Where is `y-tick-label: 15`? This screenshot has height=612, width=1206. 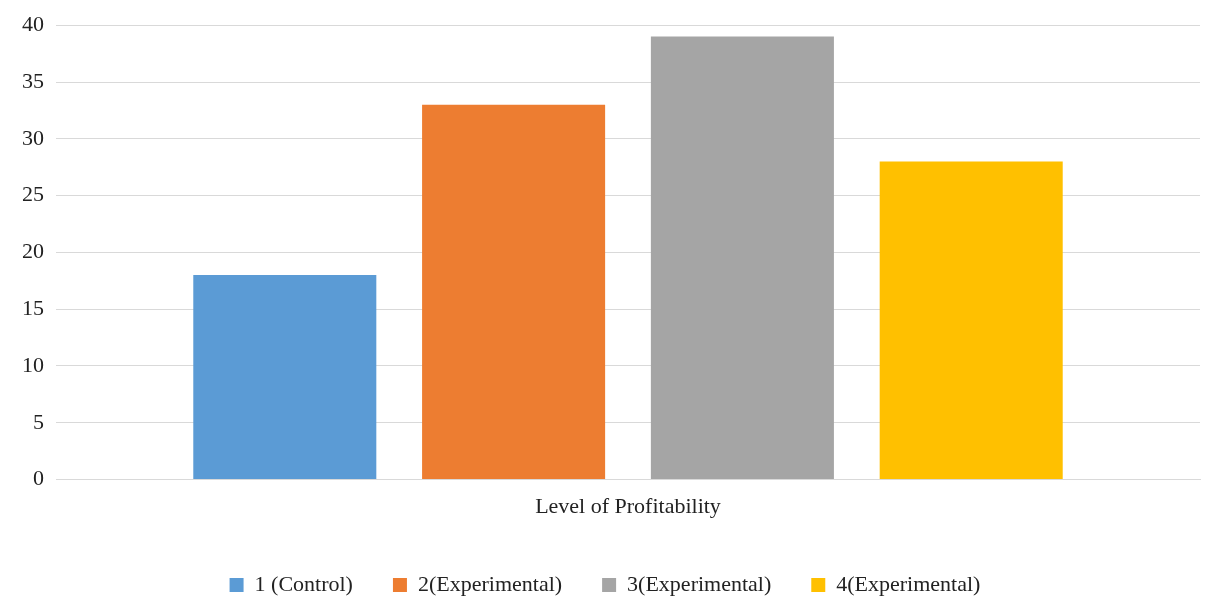
y-tick-label: 15 is located at coordinates (33, 307).